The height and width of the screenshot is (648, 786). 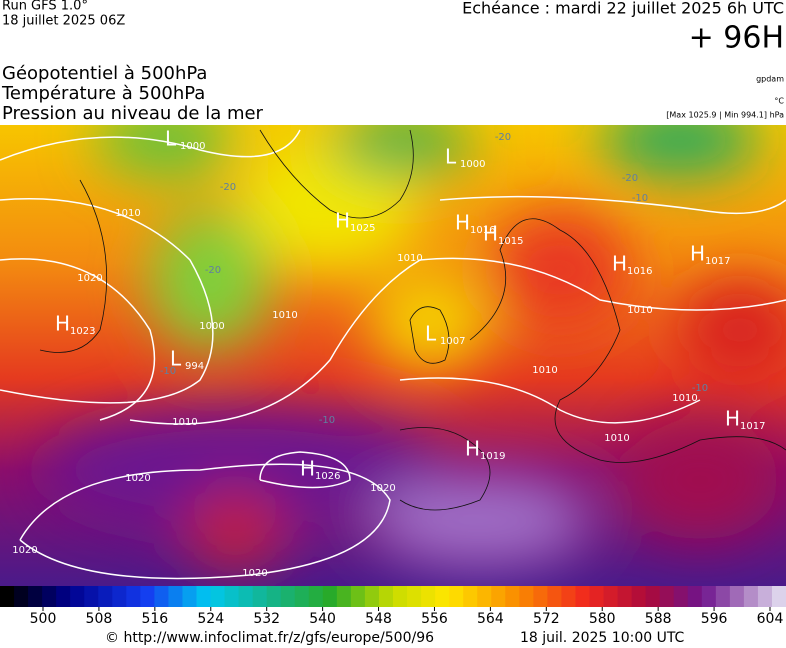 I want to click on center-pressure: 994, so click(x=194, y=366).